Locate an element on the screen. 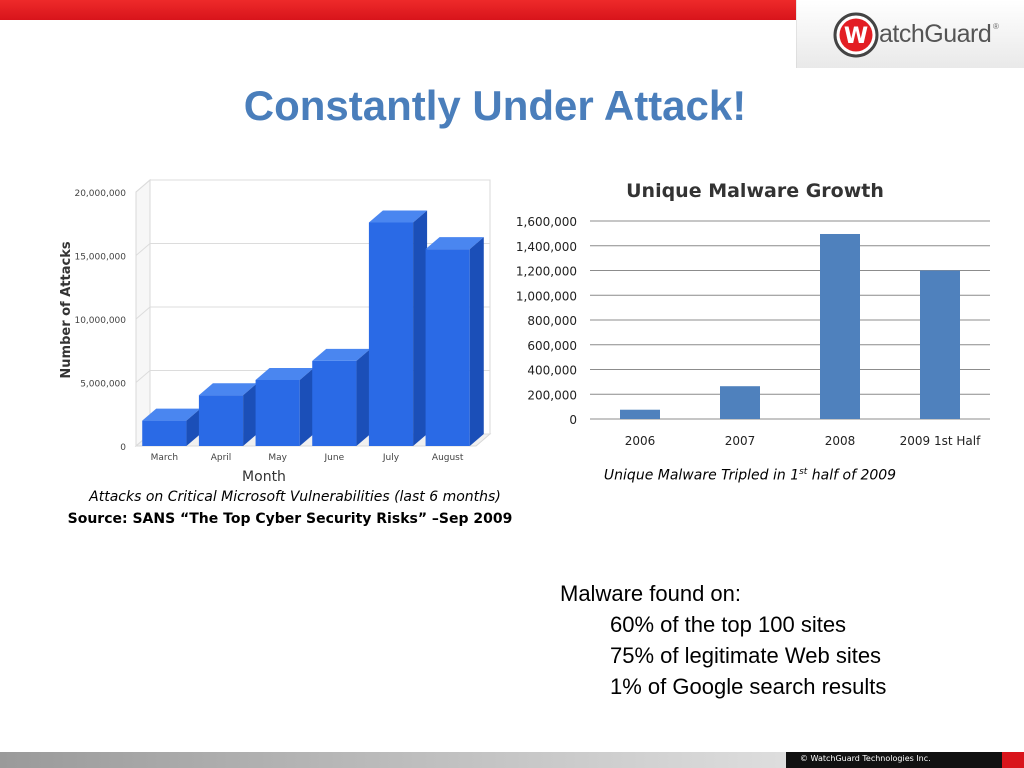  y-tick-label: 400,000 is located at coordinates (552, 371).